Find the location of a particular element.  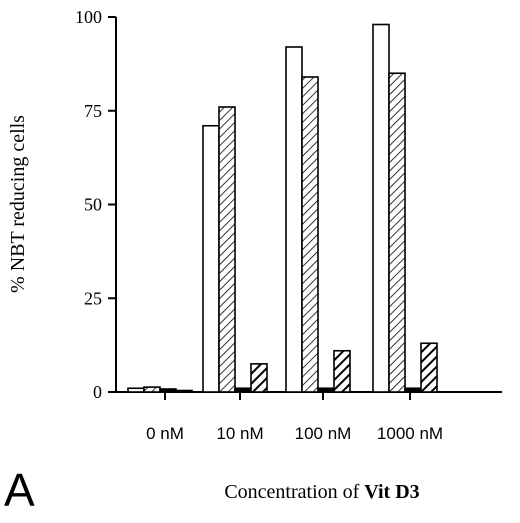

y-tick-label: 75 is located at coordinates (93, 111).